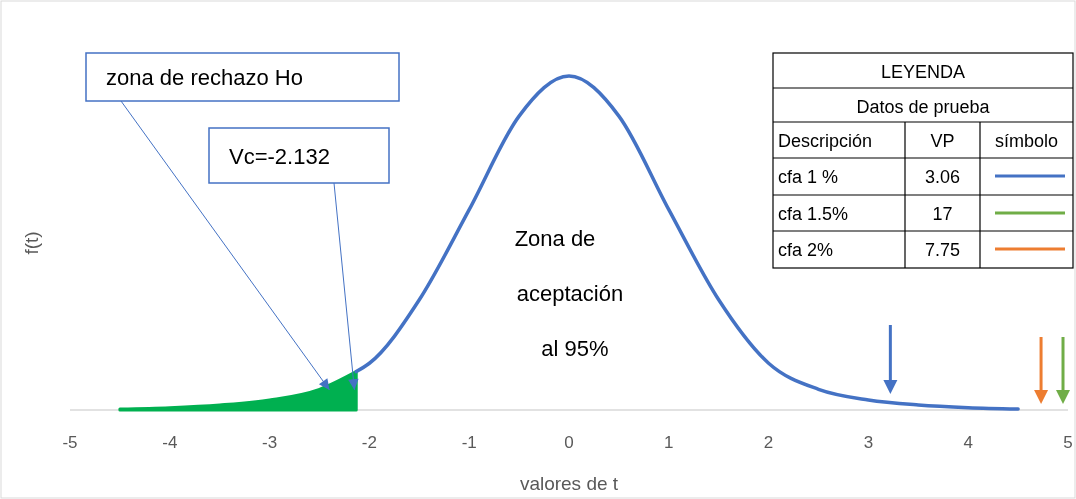 Image resolution: width=1076 pixels, height=499 pixels. Describe the element at coordinates (204, 77) in the screenshot. I see `annotation: zona de rechazo Ho` at that location.